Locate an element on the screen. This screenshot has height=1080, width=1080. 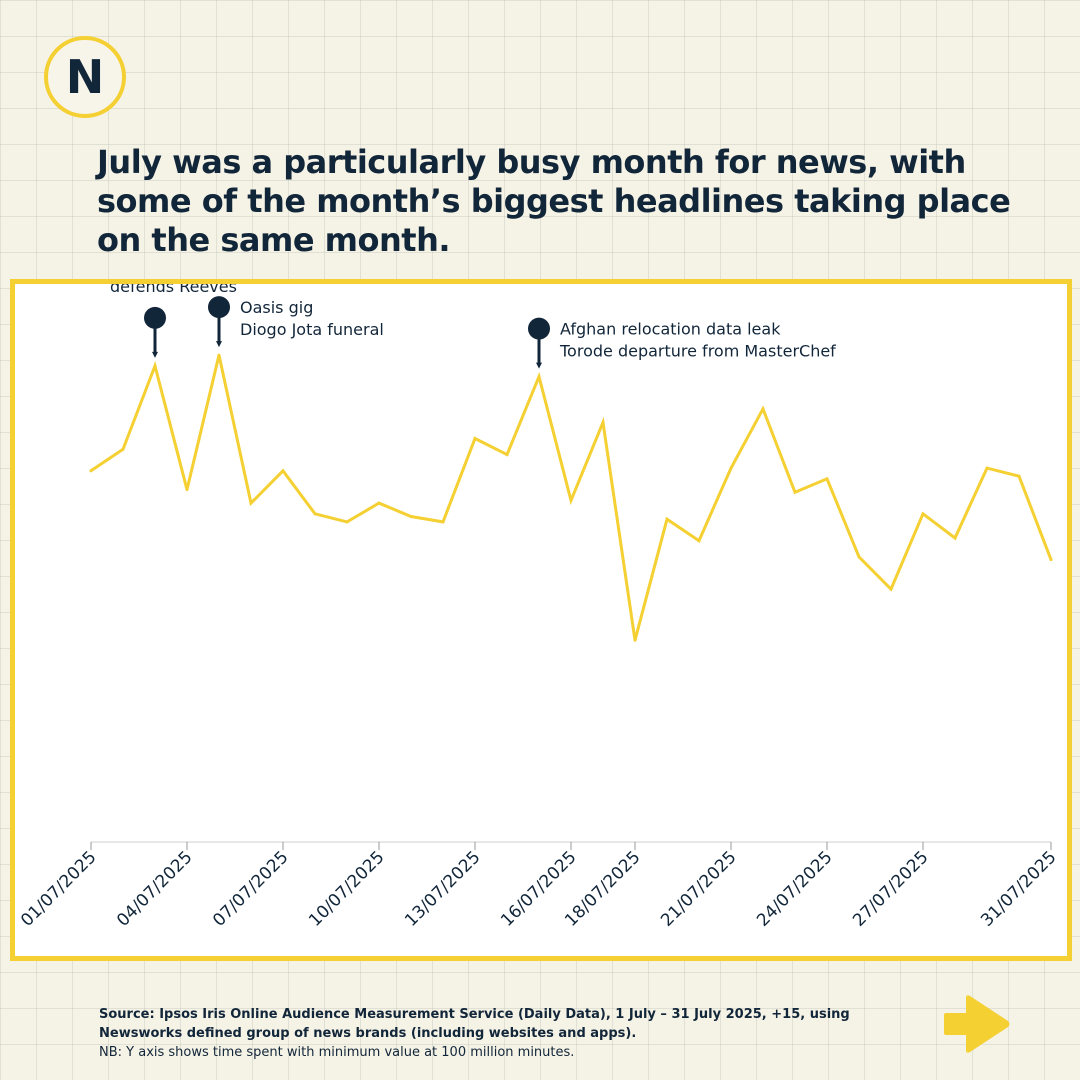
x-tick-label: 01/07/2025 is located at coordinates (58, 888).